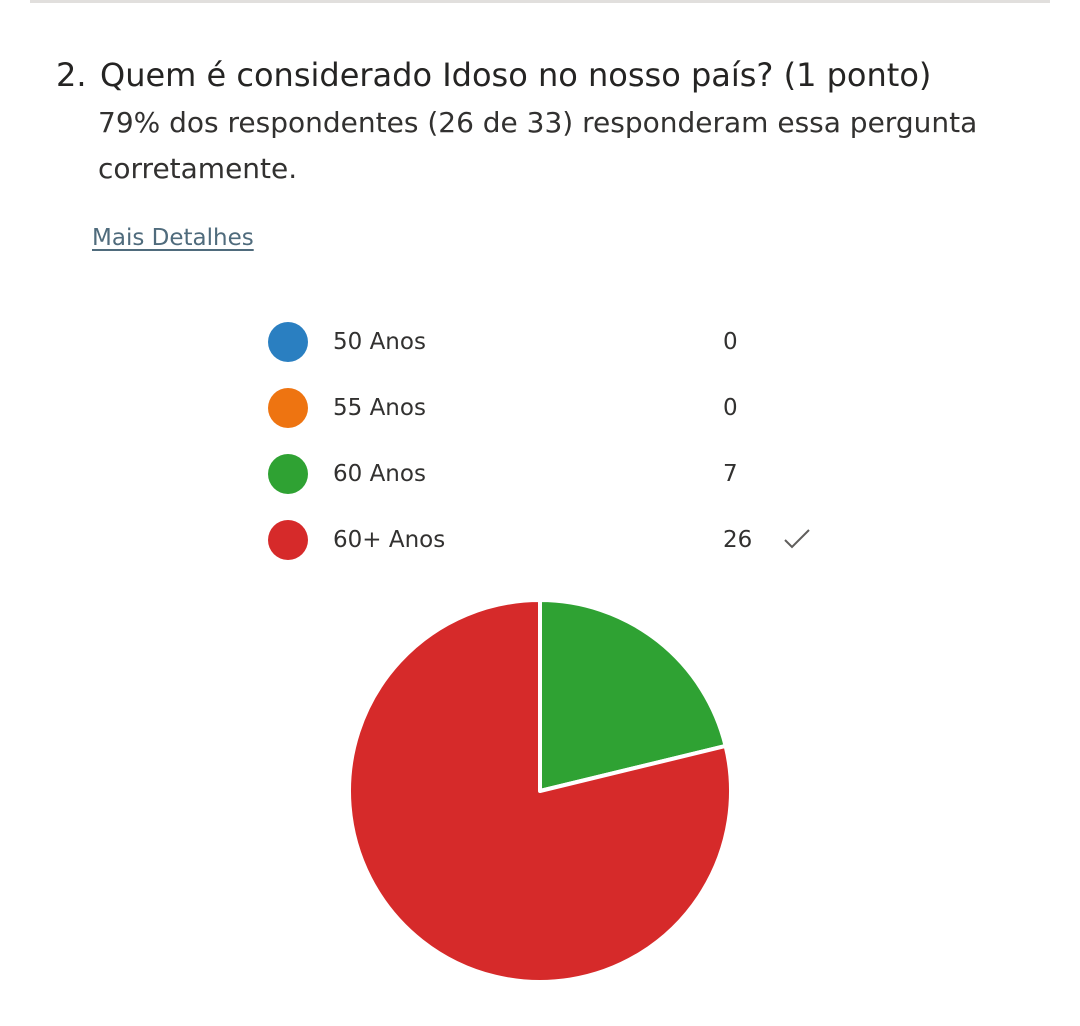 This screenshot has width=1080, height=1026. What do you see at coordinates (633, 695) in the screenshot?
I see `pie-slice-60-anos` at bounding box center [633, 695].